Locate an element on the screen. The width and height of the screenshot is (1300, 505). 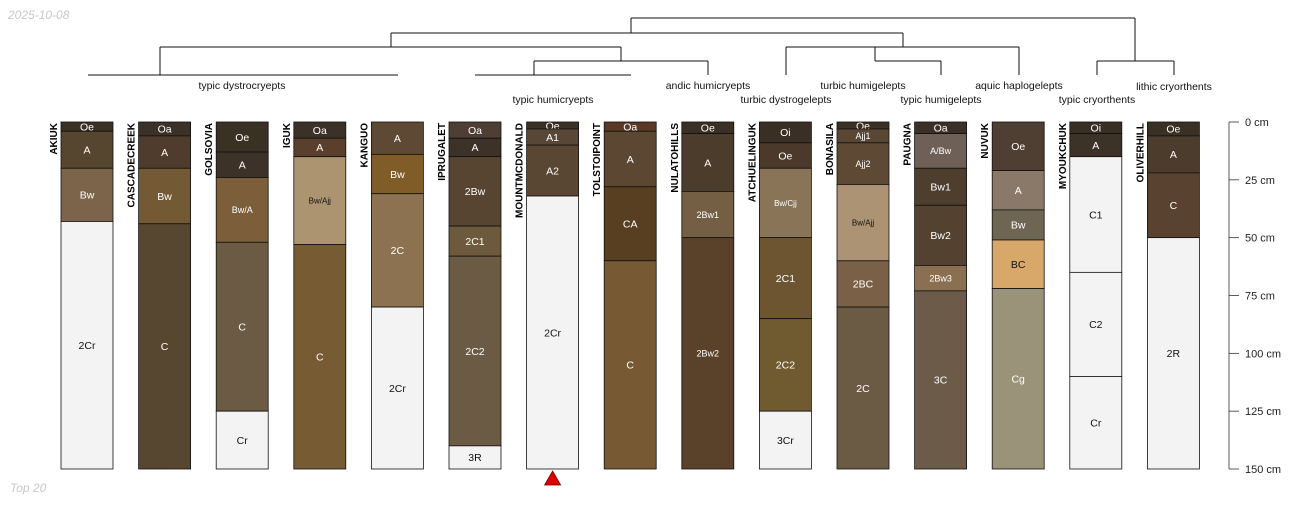
horizon-label: Bw/Cjj is located at coordinates (785, 203).